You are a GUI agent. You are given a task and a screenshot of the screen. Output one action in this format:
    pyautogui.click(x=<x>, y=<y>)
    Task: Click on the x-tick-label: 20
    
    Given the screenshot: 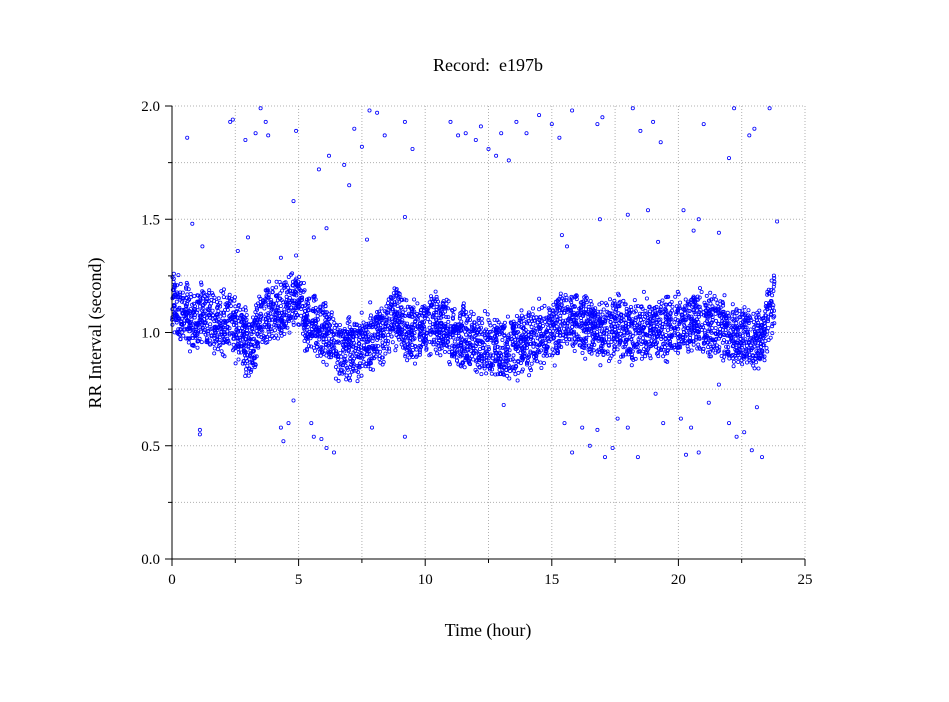 What is the action you would take?
    pyautogui.click(x=678, y=580)
    